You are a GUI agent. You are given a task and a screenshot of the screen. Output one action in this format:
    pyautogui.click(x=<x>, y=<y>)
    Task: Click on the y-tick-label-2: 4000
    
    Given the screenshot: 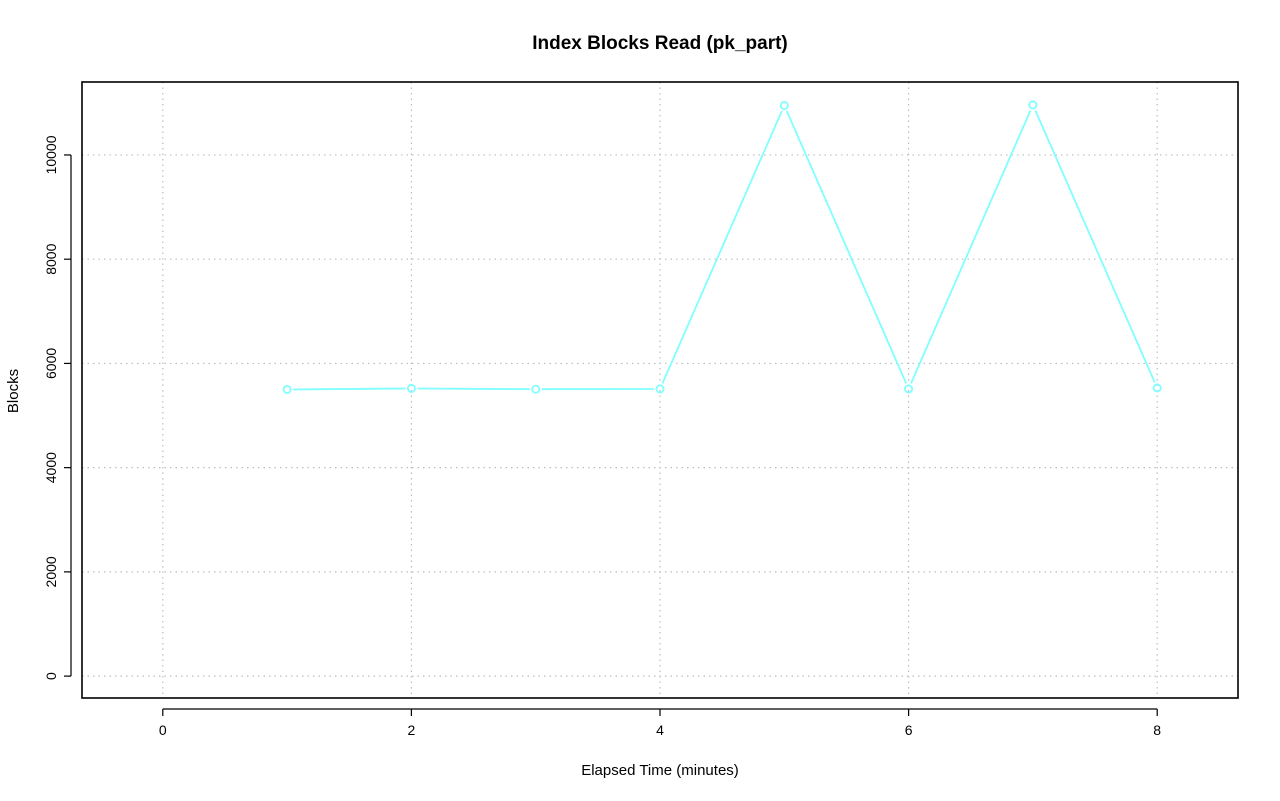 What is the action you would take?
    pyautogui.click(x=51, y=467)
    